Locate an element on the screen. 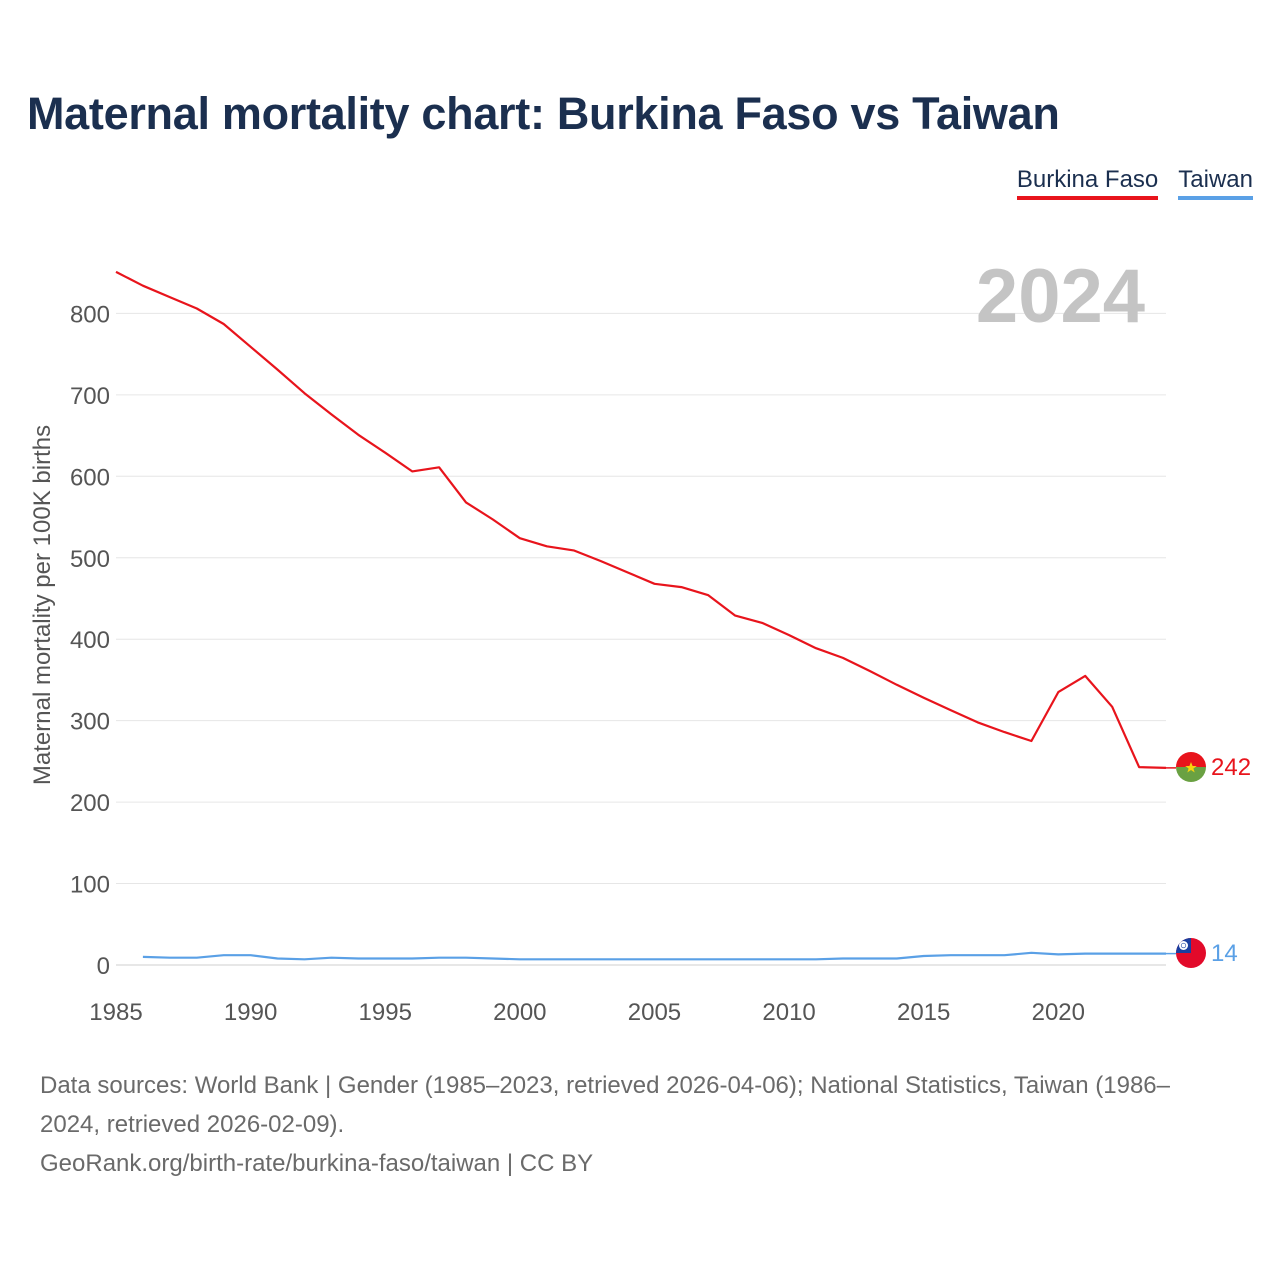  x-tick-label: 1985 is located at coordinates (115, 1012).